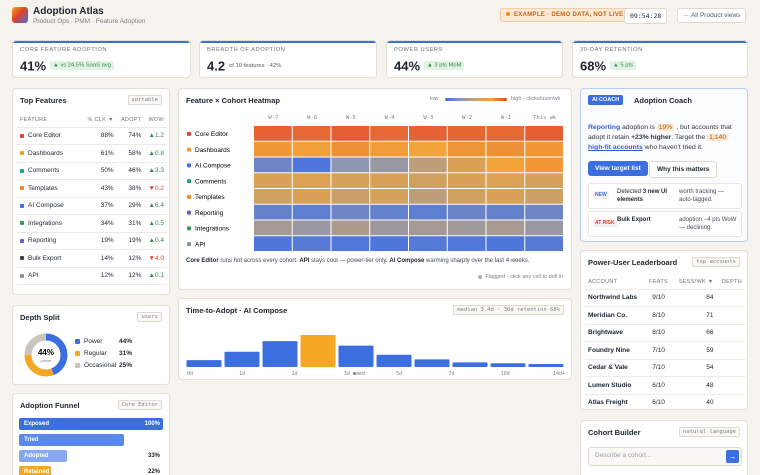  I want to click on cell: Integrations, so click(50, 223).